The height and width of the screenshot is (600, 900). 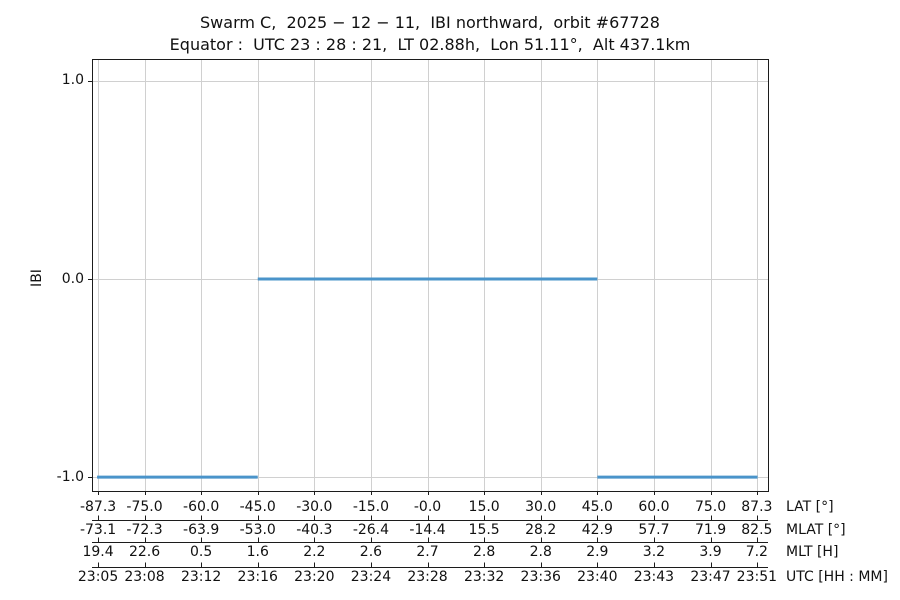 What do you see at coordinates (314, 577) in the screenshot?
I see `utc-tick-label: 23:20` at bounding box center [314, 577].